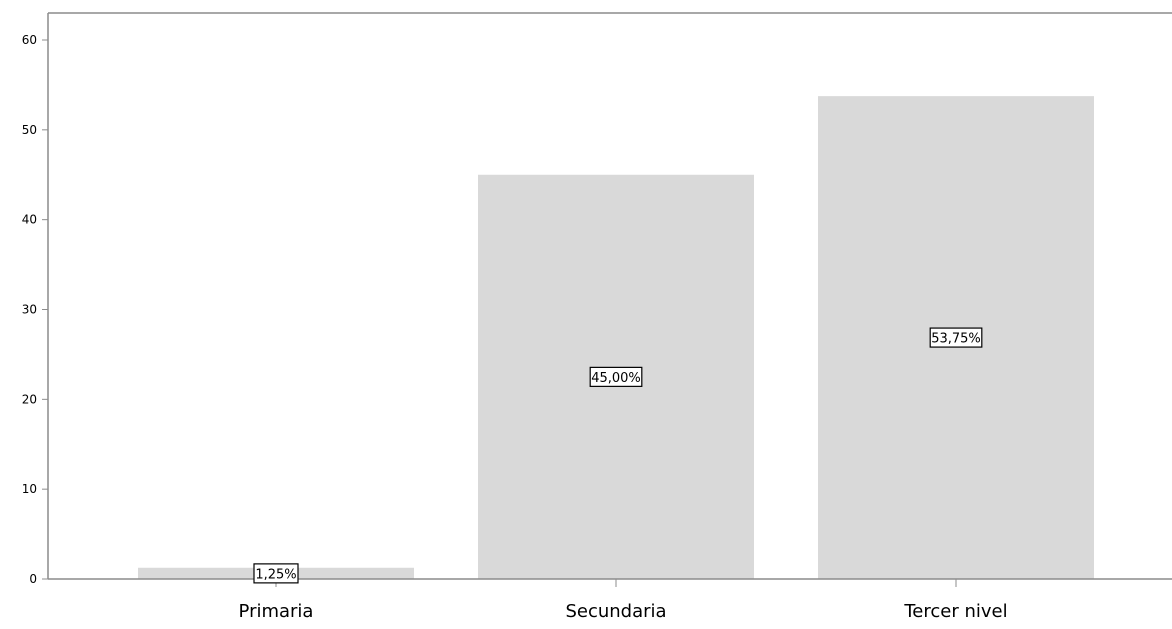 Image resolution: width=1172 pixels, height=629 pixels. What do you see at coordinates (29, 489) in the screenshot?
I see `y-tick-label: 10` at bounding box center [29, 489].